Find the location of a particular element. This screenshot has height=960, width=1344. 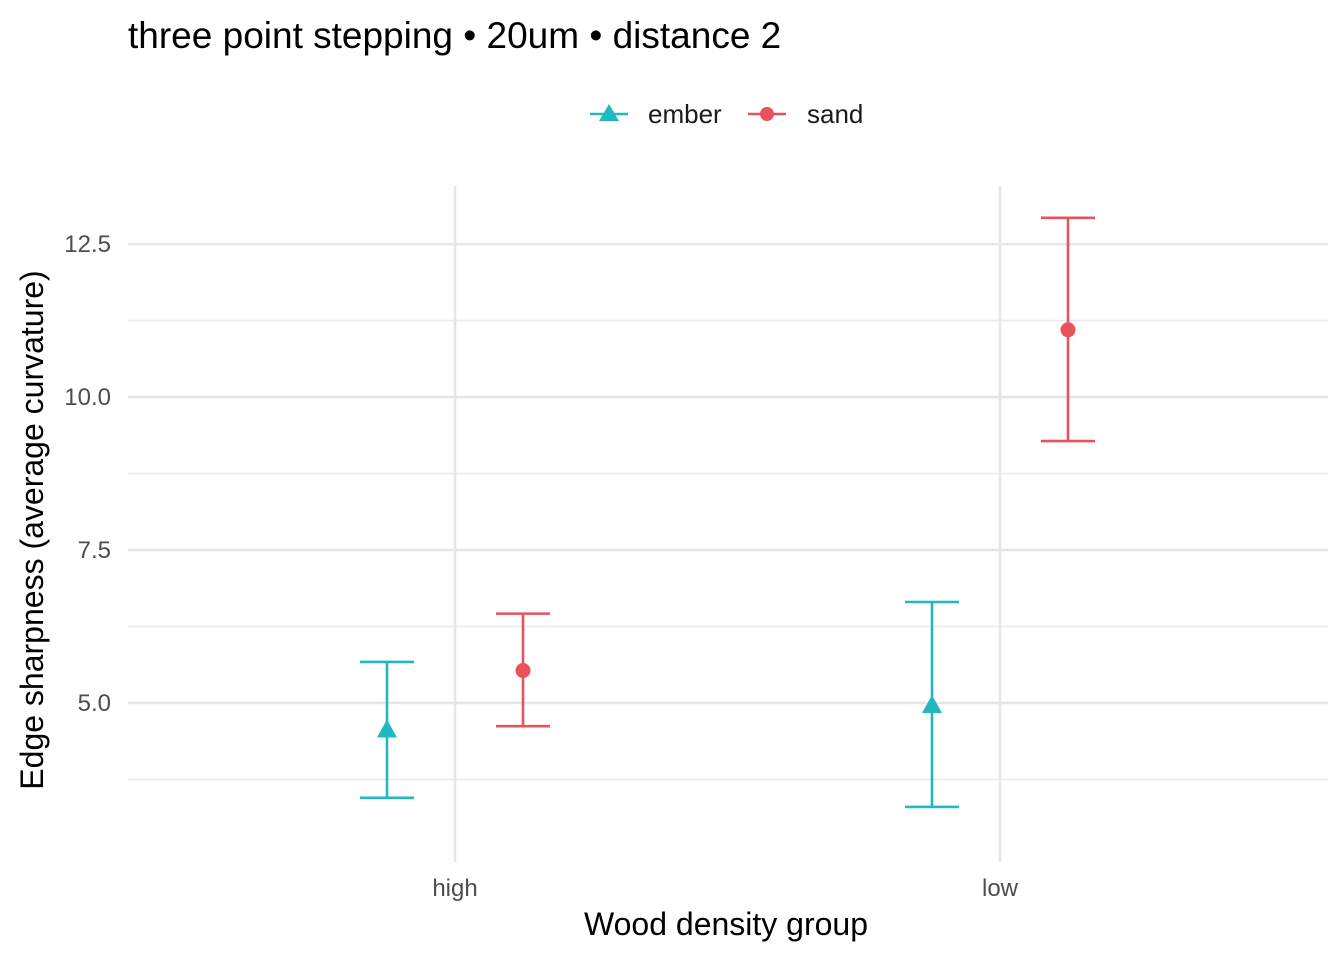

x-axis-ticks: high low is located at coordinates (725, 888).